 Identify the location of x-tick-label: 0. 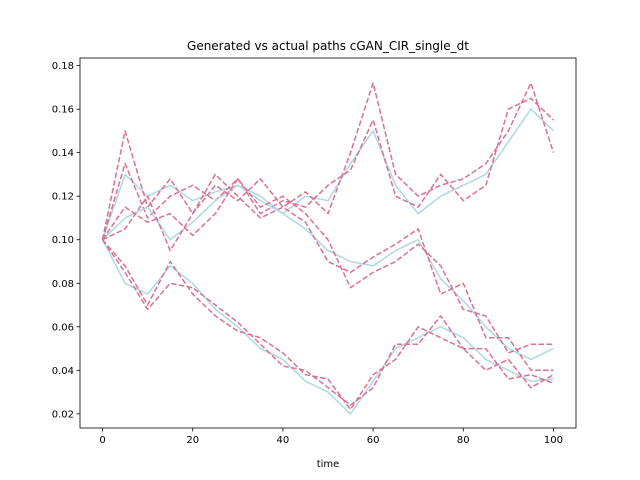
(102, 440).